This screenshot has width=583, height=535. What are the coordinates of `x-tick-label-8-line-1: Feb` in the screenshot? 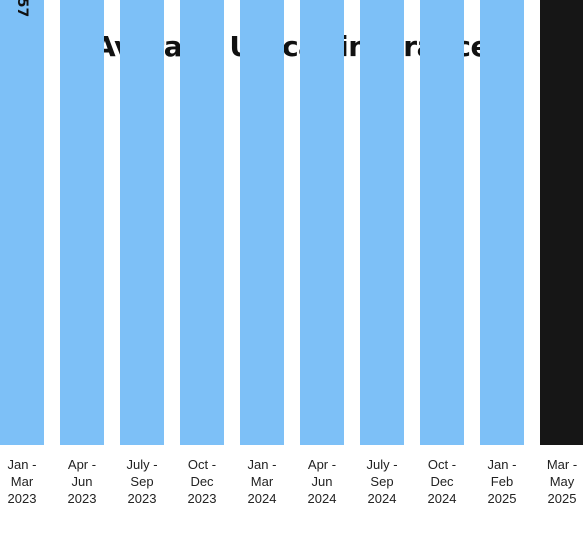 It's located at (502, 481).